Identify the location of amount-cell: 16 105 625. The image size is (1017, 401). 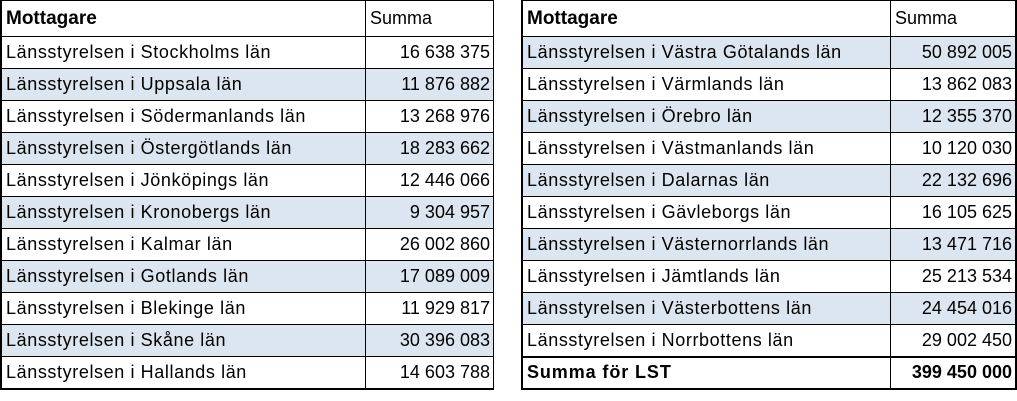
(953, 212).